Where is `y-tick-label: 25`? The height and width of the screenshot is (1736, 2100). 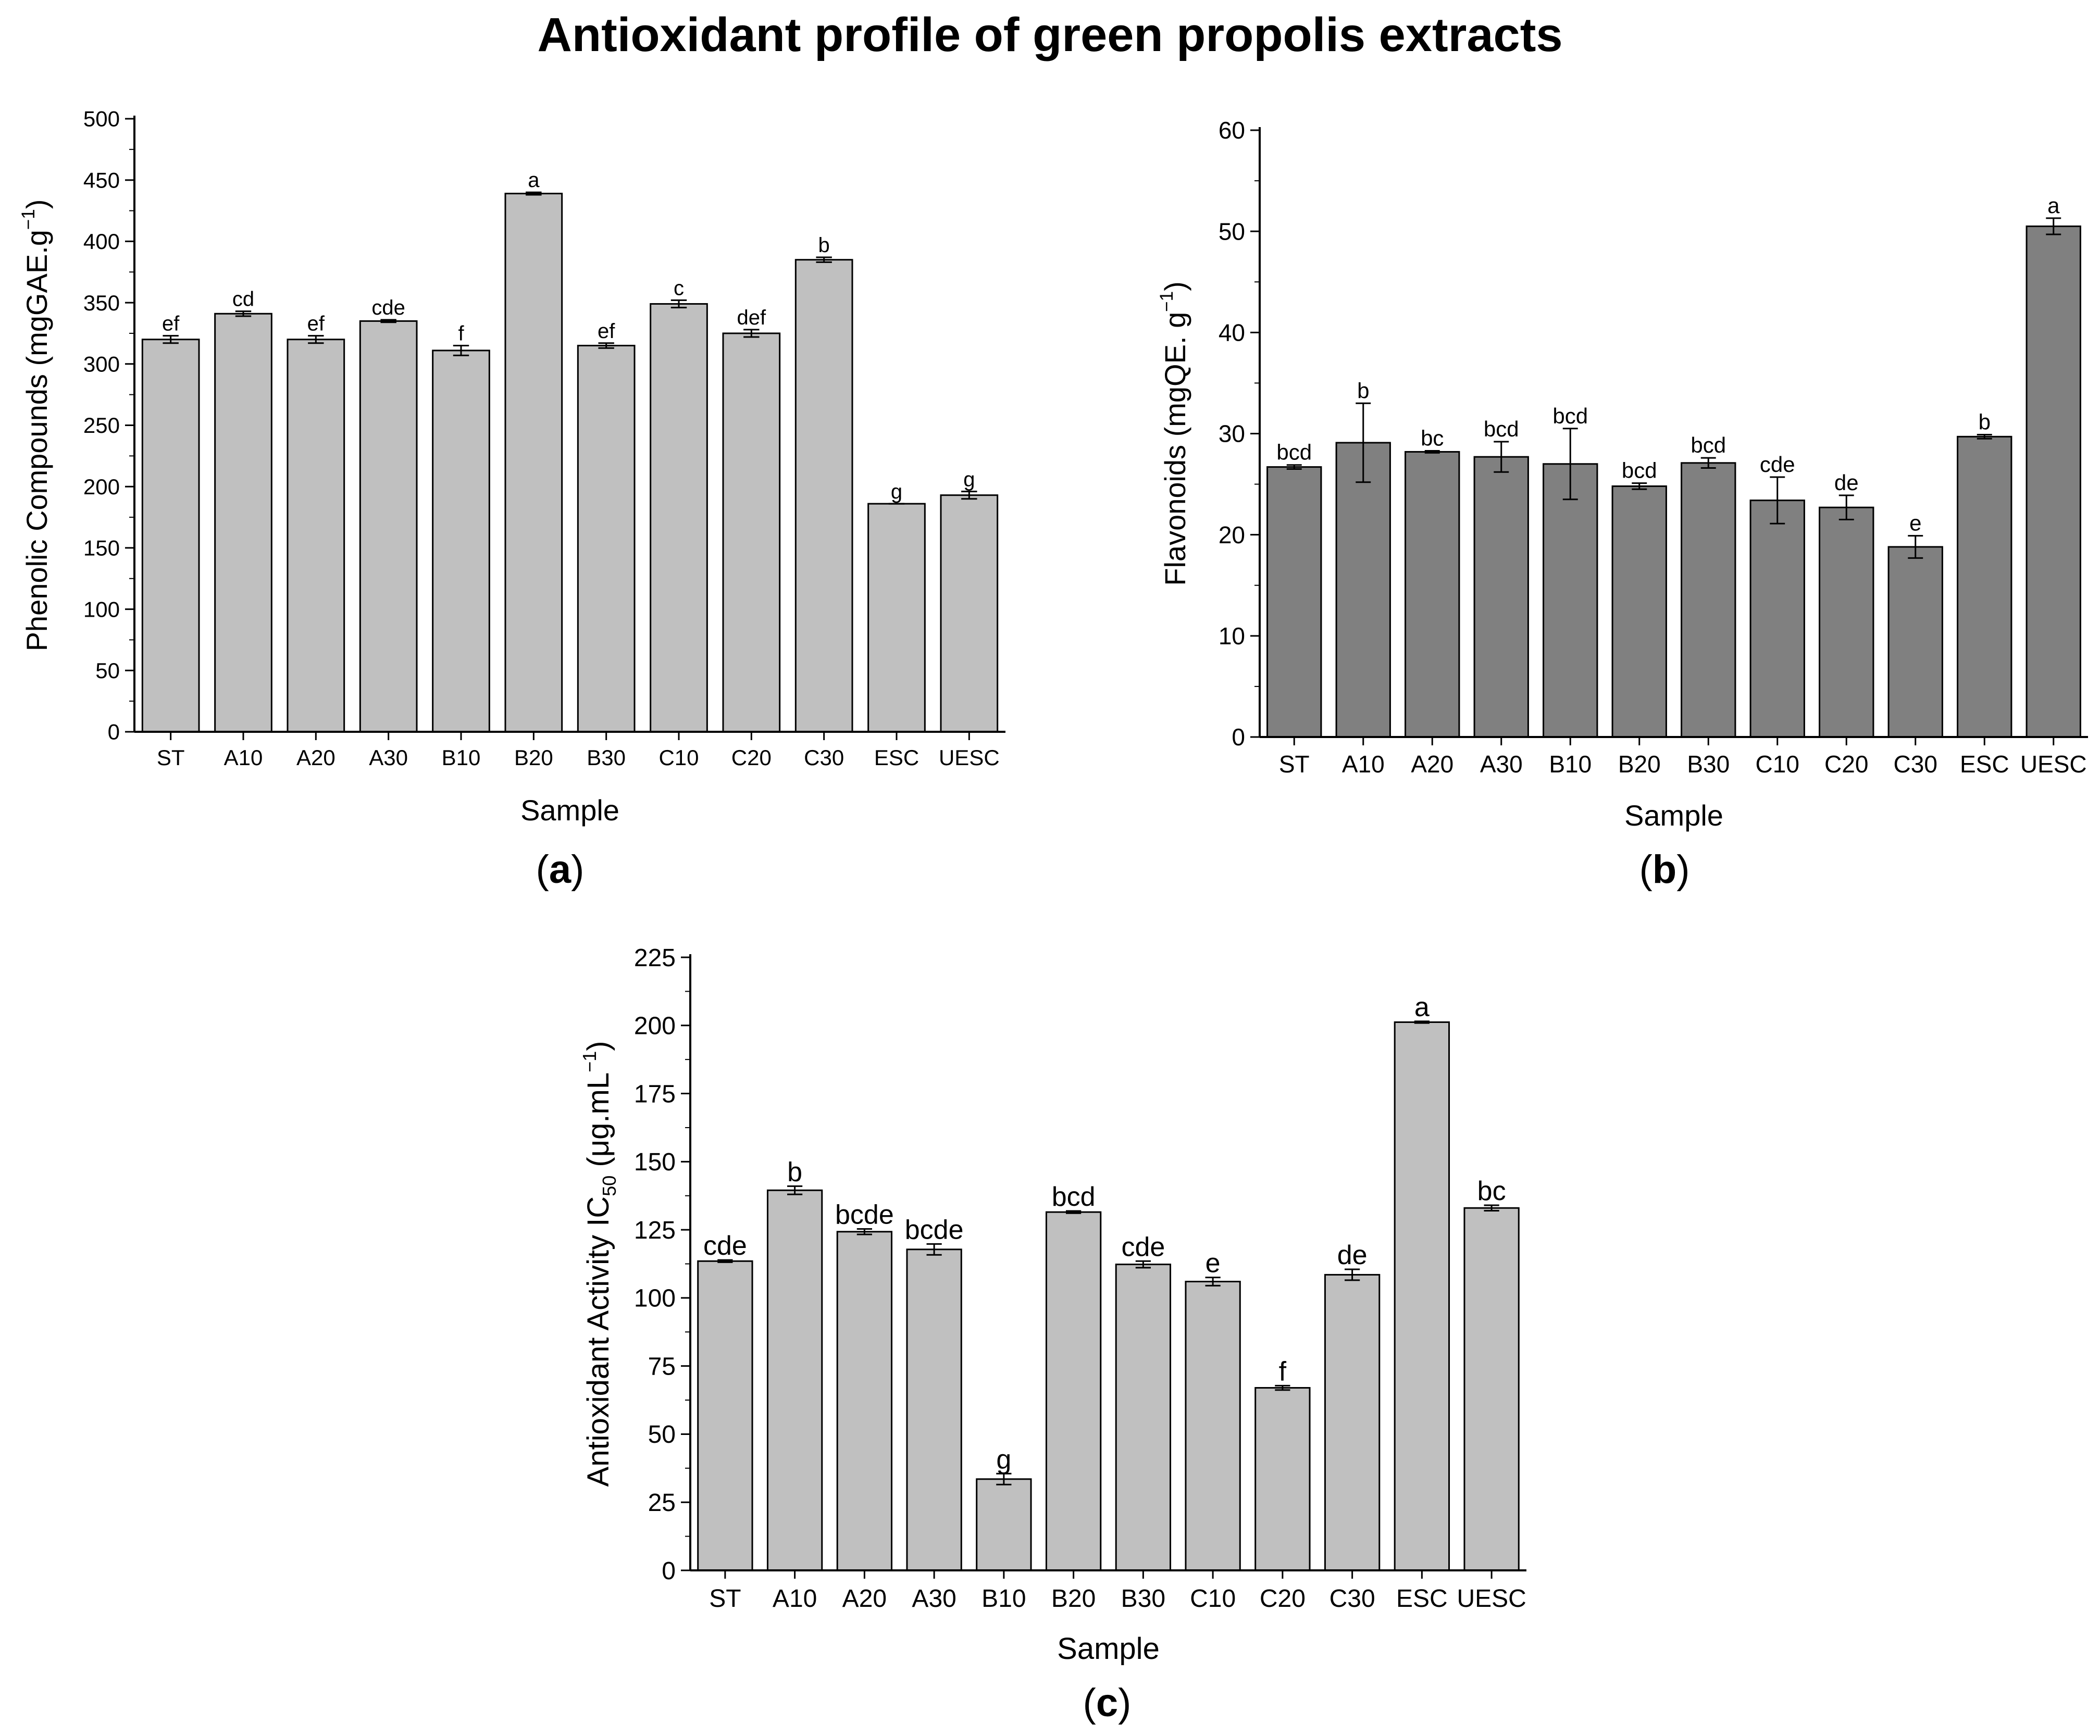
y-tick-label: 25 is located at coordinates (662, 1503).